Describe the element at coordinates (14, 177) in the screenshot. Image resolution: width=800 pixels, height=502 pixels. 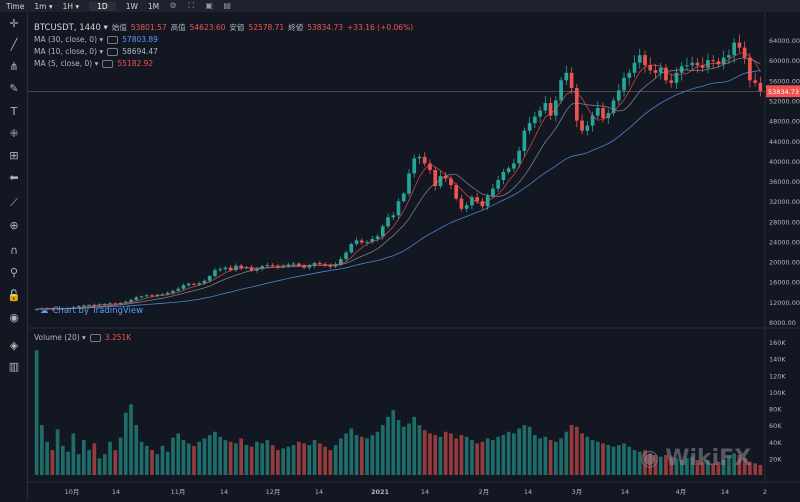
I see `back-arrow-icon: ⬅` at that location.